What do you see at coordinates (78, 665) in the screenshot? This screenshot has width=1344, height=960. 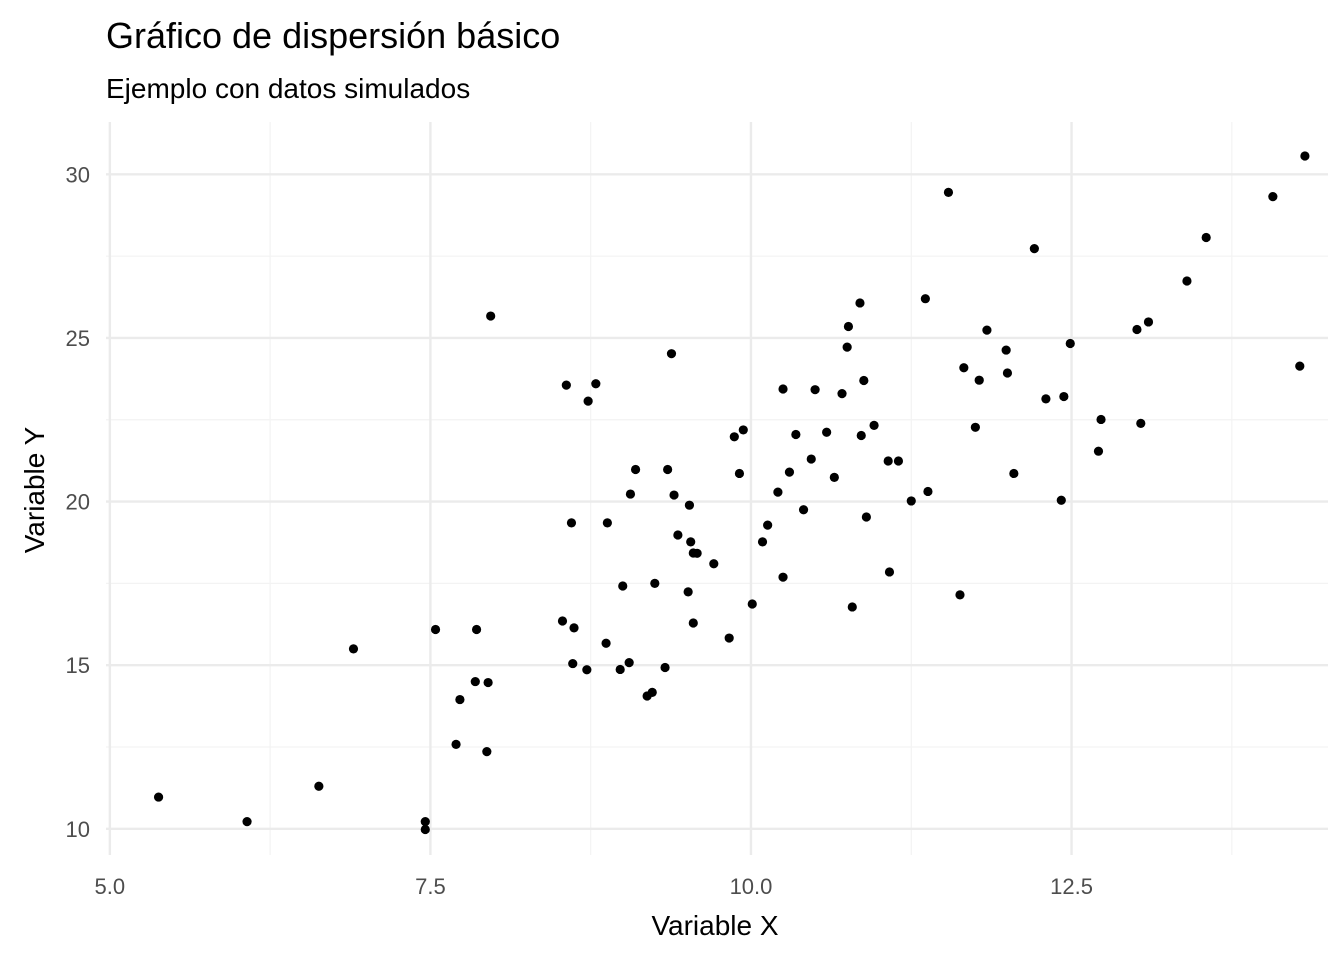 I see `y-tick-label: 15` at bounding box center [78, 665].